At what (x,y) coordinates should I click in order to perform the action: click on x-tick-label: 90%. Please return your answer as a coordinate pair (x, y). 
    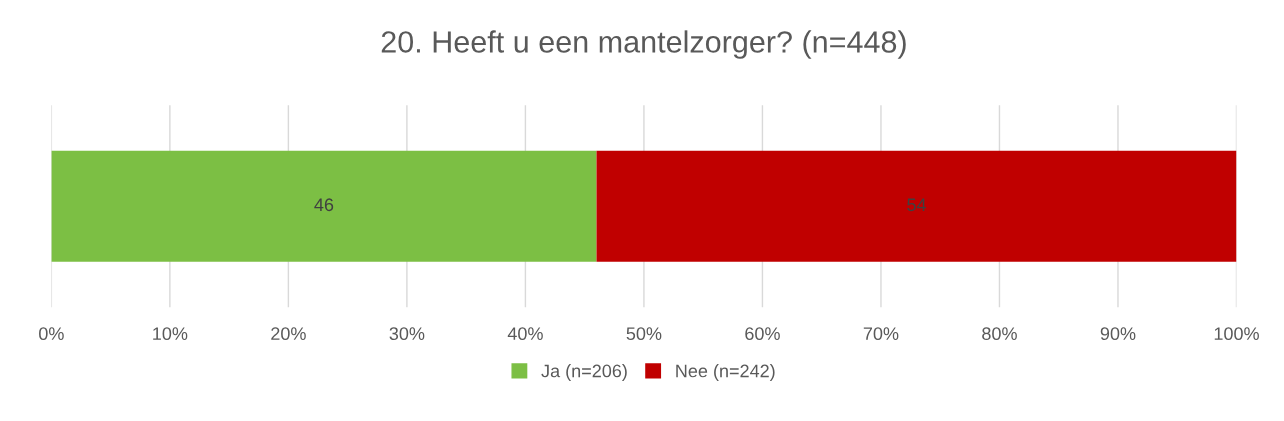
    Looking at the image, I should click on (1118, 334).